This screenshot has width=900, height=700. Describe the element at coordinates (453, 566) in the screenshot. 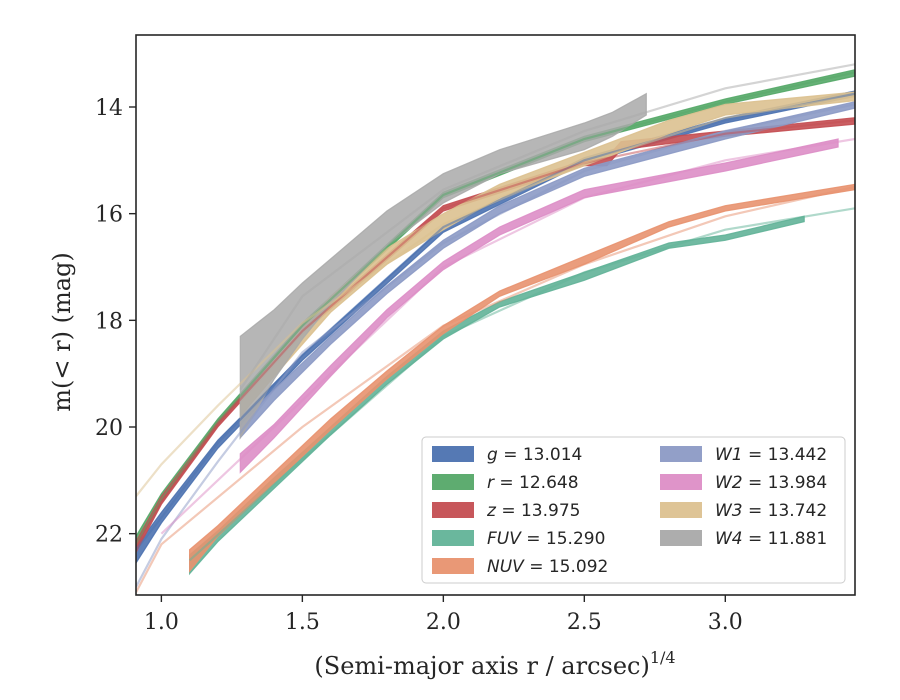

I see `legend-swatch-nuv` at that location.